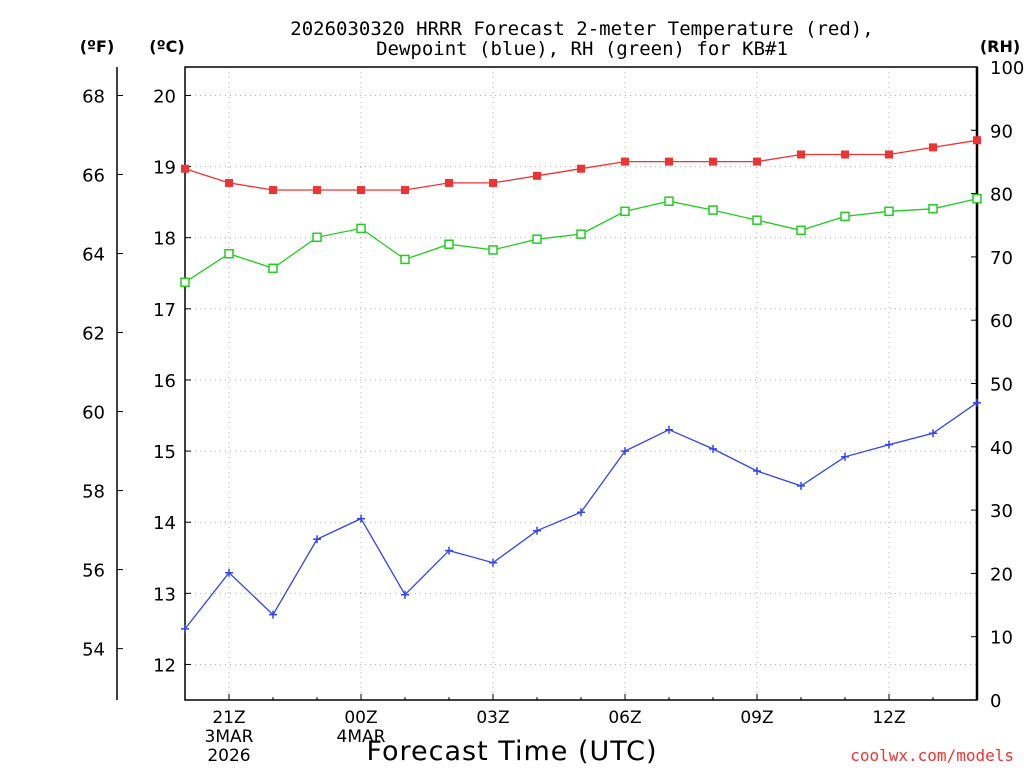  I want to click on fahrenheit-axis: 54 56 58 60 62 64 66 68, so click(102, 373).